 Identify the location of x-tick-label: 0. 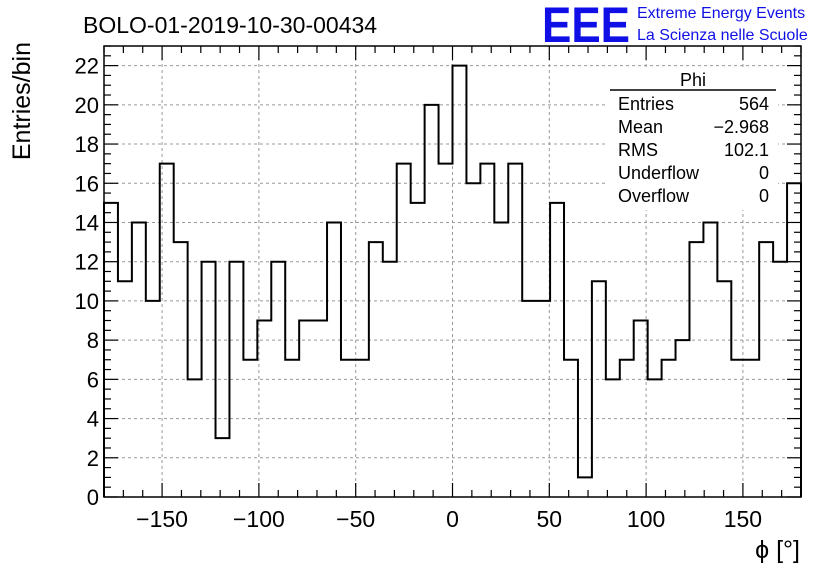
(452, 519).